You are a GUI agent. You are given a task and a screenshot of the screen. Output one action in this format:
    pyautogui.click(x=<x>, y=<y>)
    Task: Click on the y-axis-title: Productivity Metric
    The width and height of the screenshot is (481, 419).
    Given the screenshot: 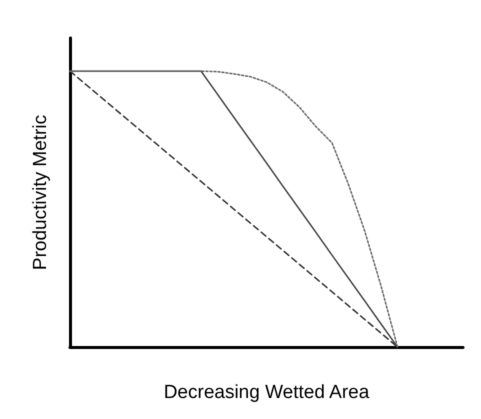 What is the action you would take?
    pyautogui.click(x=40, y=192)
    